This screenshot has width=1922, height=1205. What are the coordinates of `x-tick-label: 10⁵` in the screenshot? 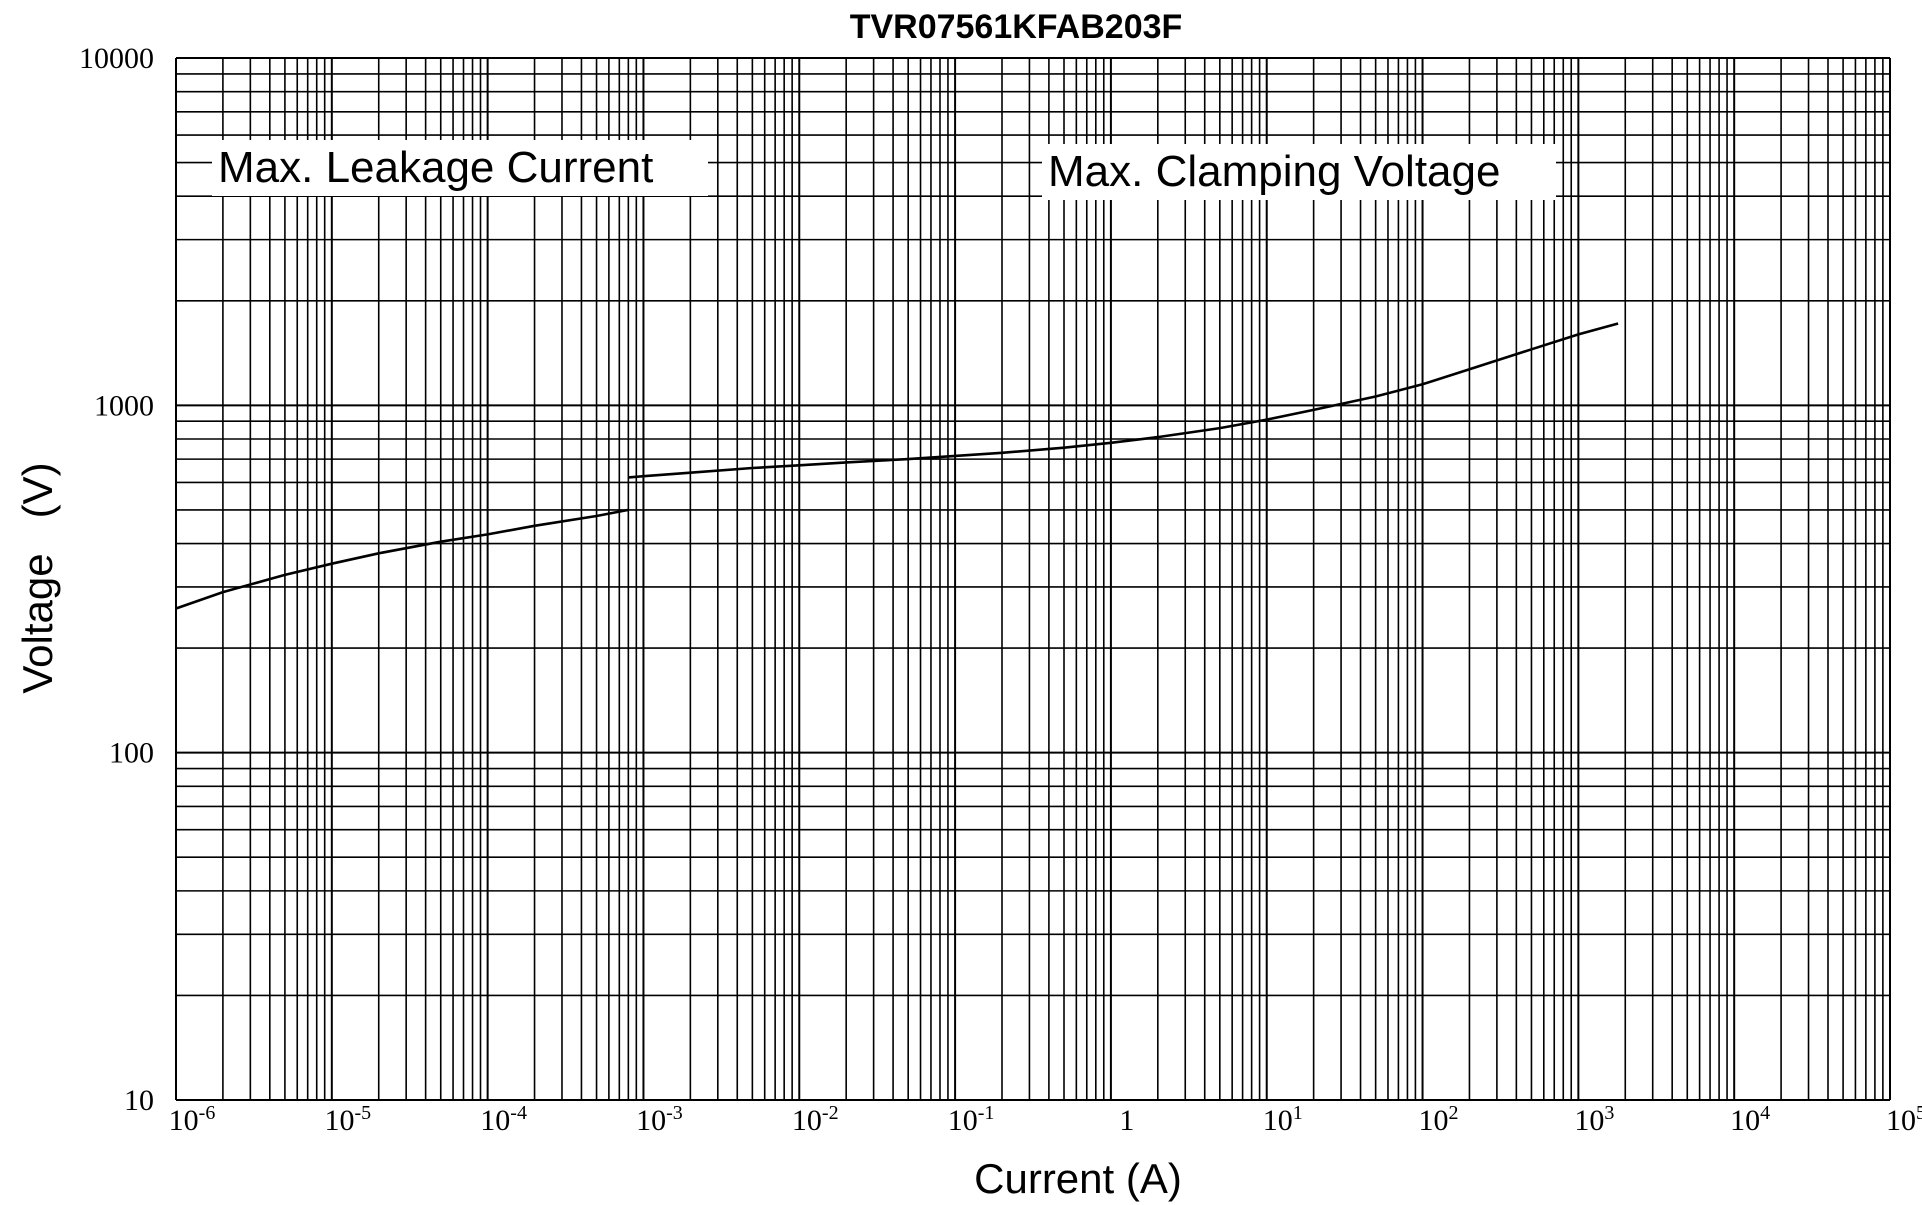 It's located at (1904, 1119).